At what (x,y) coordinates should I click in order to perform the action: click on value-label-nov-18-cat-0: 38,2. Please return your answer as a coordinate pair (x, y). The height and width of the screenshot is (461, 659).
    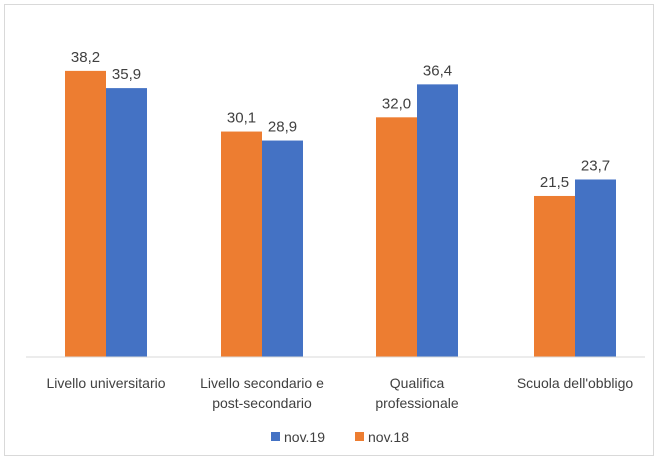
    Looking at the image, I should click on (85, 57).